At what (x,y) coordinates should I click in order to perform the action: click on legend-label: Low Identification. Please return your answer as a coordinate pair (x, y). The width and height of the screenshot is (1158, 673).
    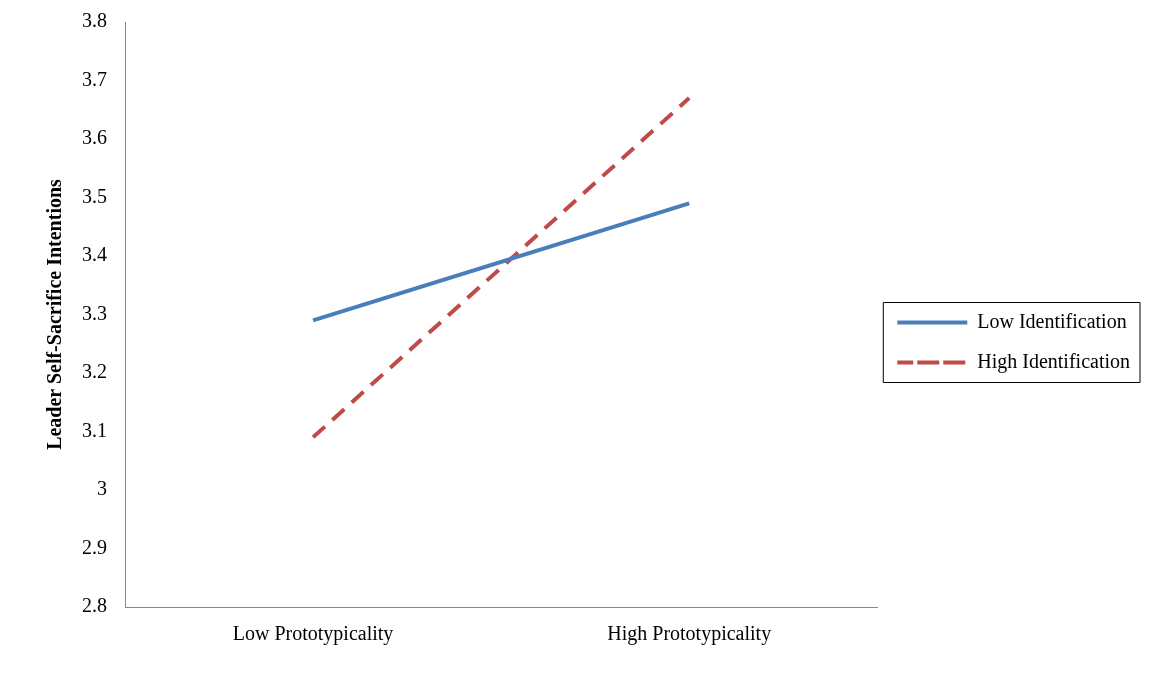
    Looking at the image, I should click on (1052, 320).